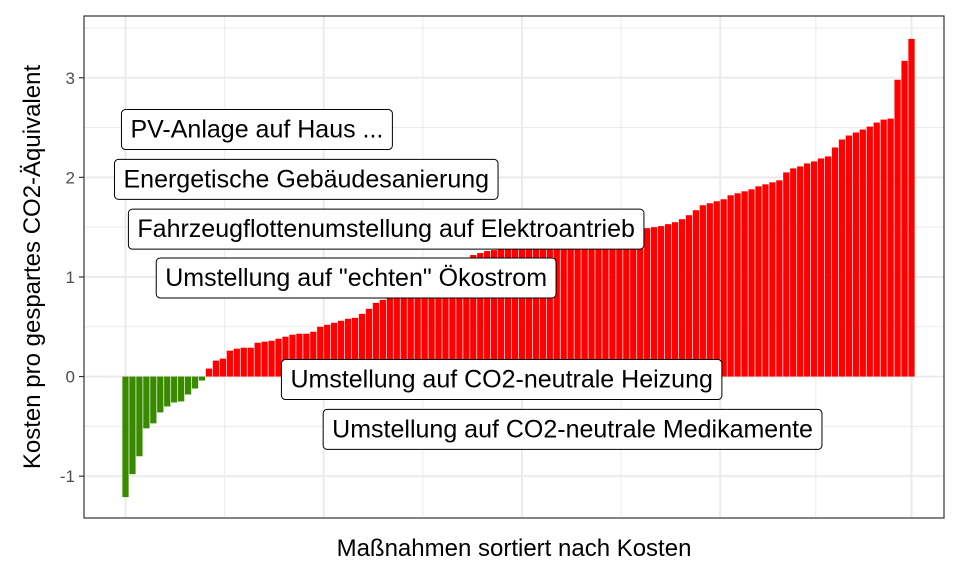 Image resolution: width=960 pixels, height=576 pixels. I want to click on annotation-label: Energetische Gebäudesanierung, so click(306, 179).